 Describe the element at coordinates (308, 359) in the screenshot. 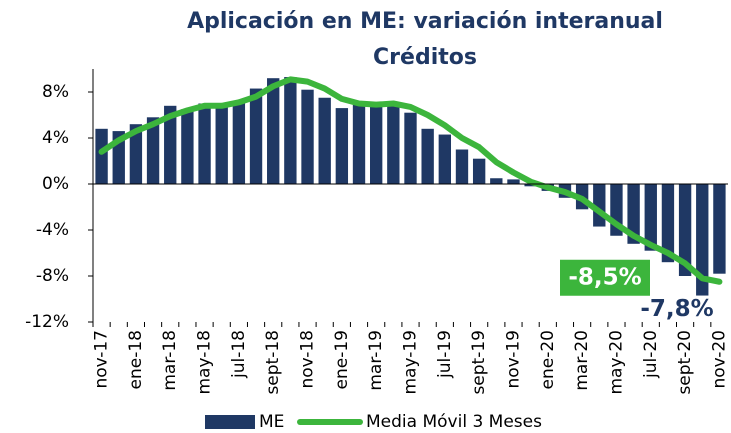

I see `x-tick-label: nov-18` at that location.